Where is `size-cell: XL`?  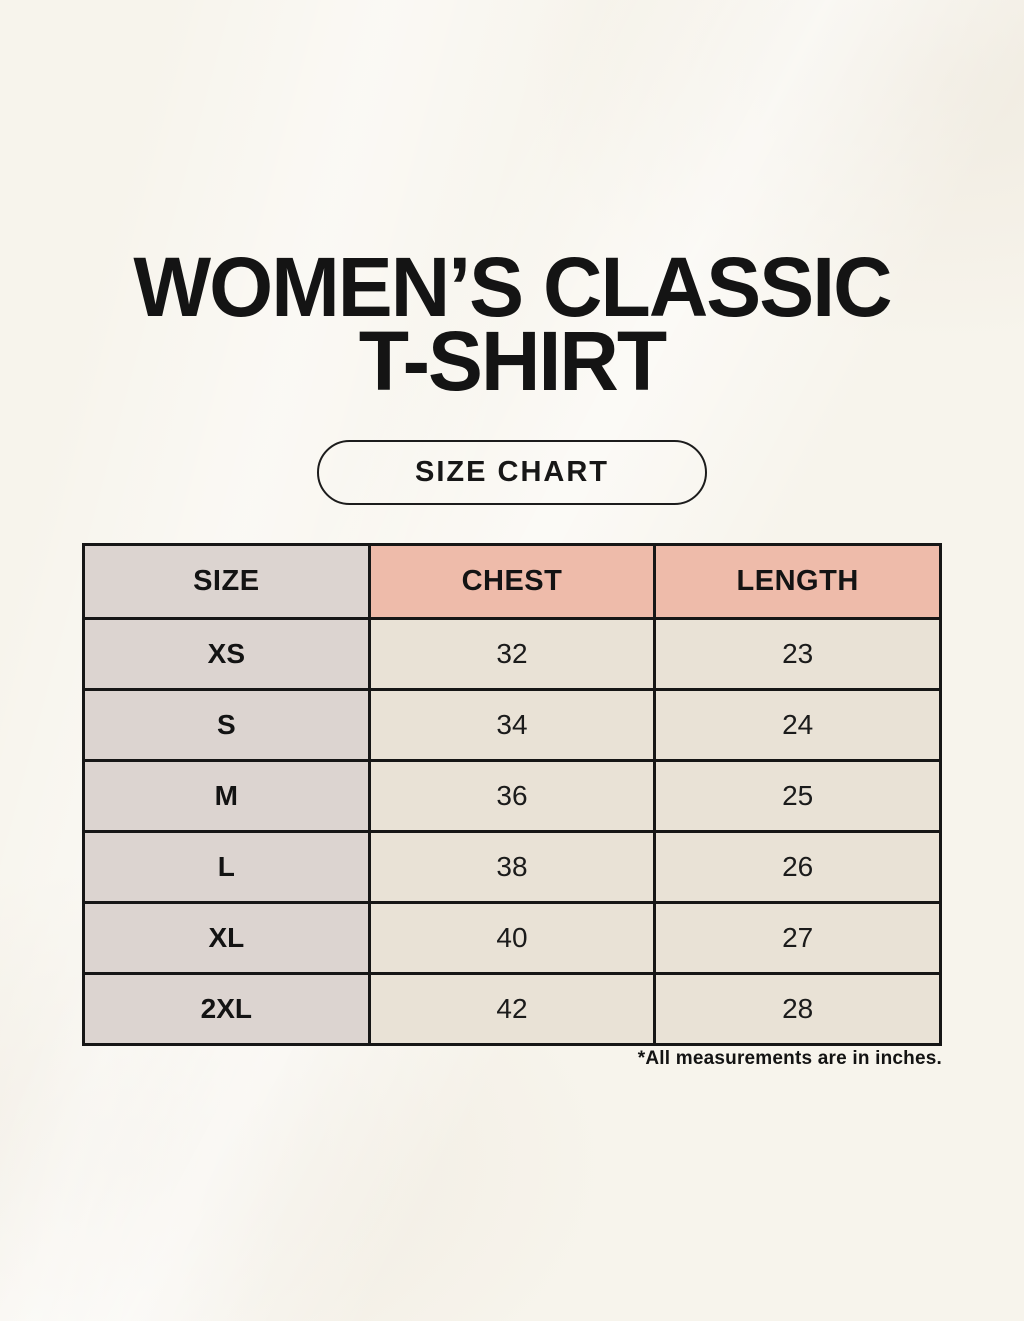 size-cell: XL is located at coordinates (226, 938).